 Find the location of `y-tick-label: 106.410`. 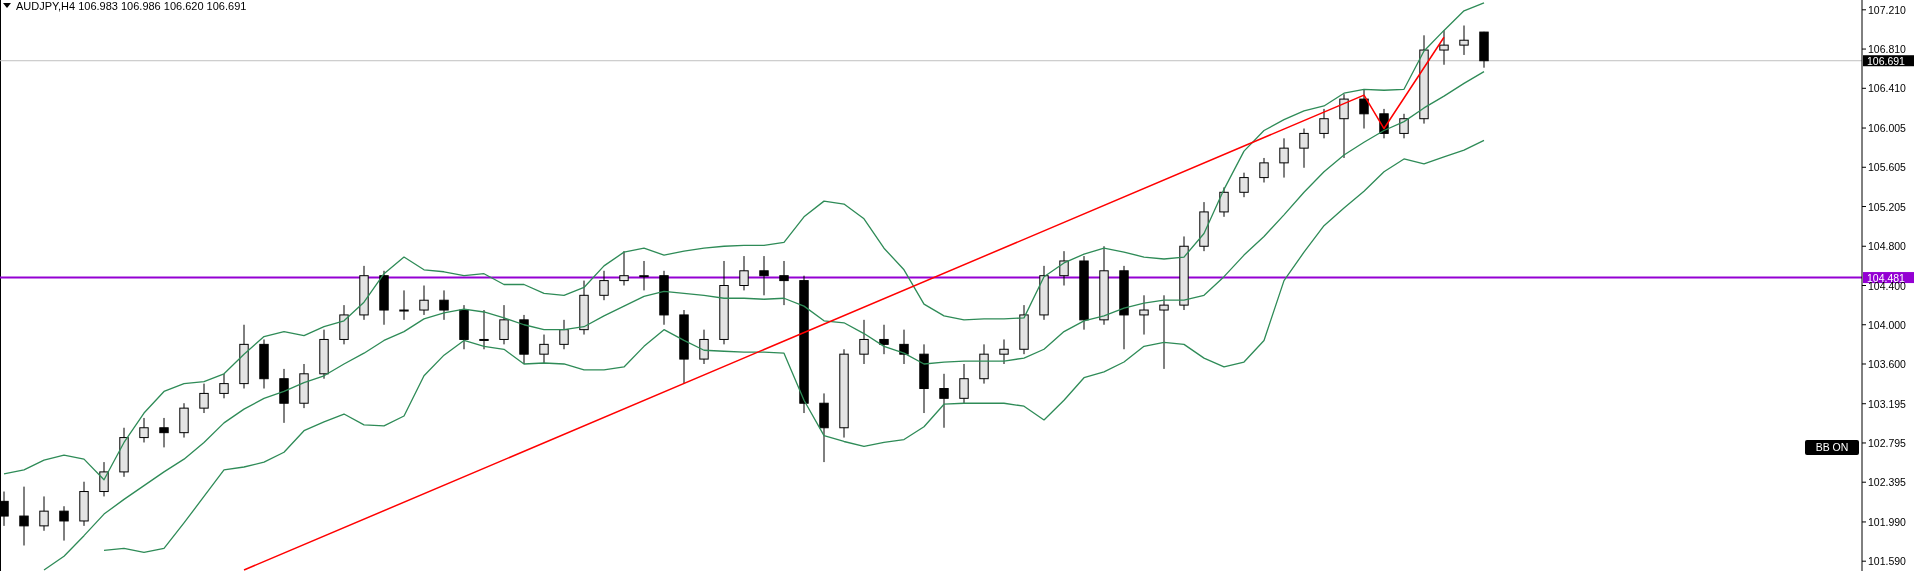

y-tick-label: 106.410 is located at coordinates (1887, 88).